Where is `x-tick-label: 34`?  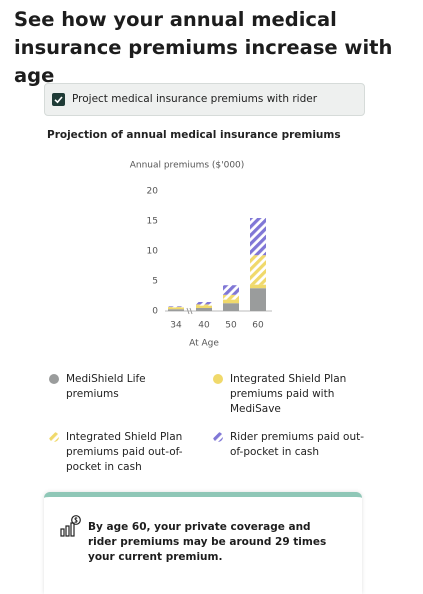 x-tick-label: 34 is located at coordinates (176, 326).